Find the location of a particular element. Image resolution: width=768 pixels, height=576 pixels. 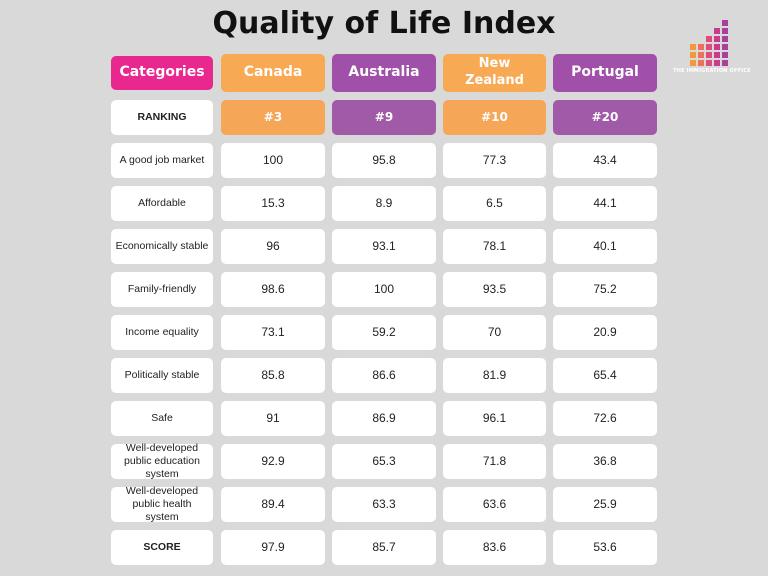

score-cell: 97.9 is located at coordinates (273, 547).